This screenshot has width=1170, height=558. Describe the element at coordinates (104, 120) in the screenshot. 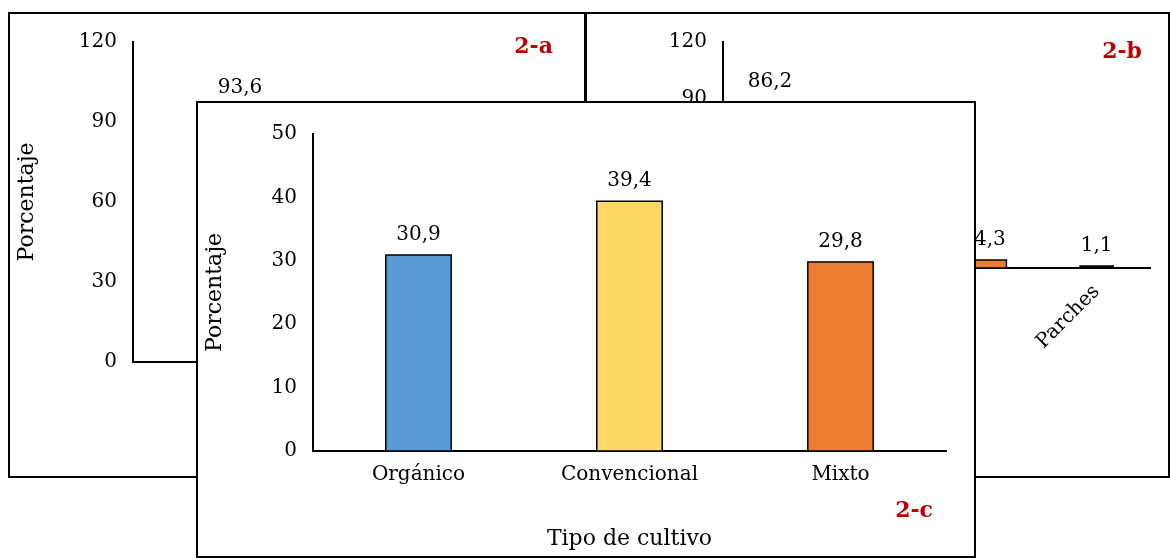

I see `y-tick-label: 90` at that location.